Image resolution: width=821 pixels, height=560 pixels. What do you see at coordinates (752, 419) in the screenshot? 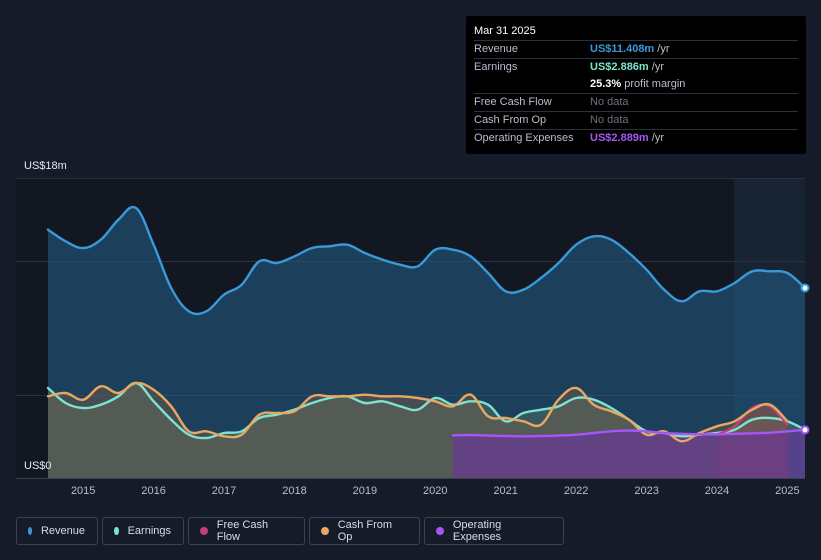
I see `free-cash-flow-line` at bounding box center [752, 419].